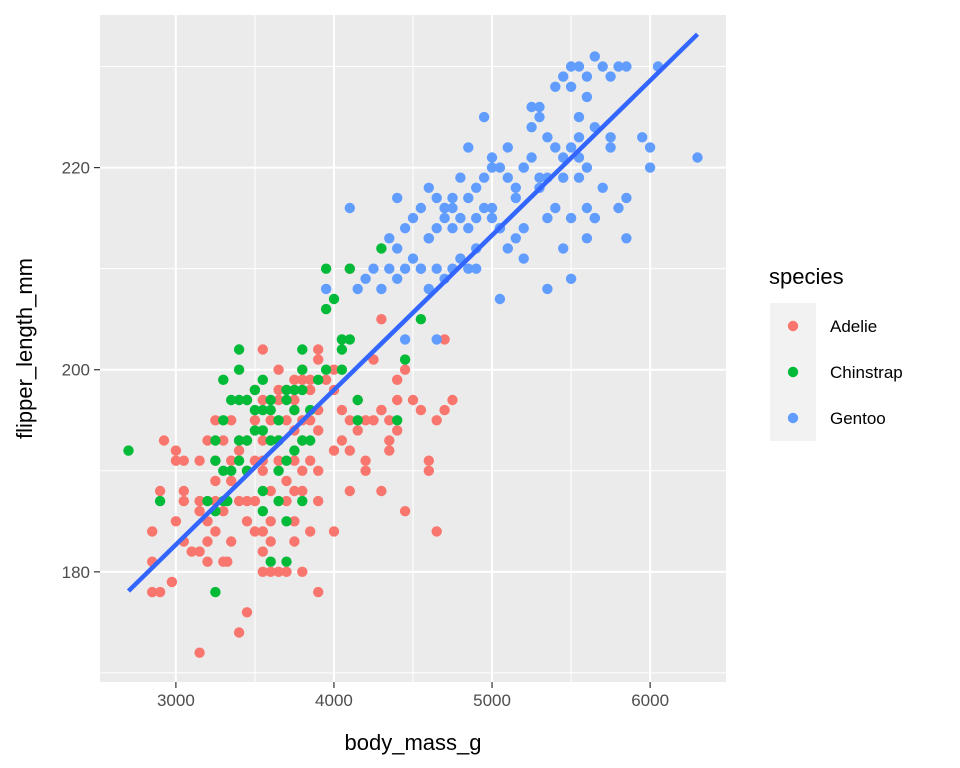 This screenshot has width=960, height=768. I want to click on x-axis-ticks: 3000 4000 5000 6000, so click(413, 696).